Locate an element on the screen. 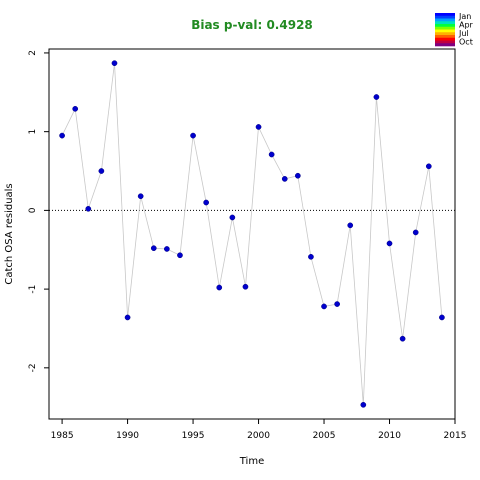 This screenshot has width=480, height=480. y-axis-label: Catch OSA residuals is located at coordinates (9, 233).